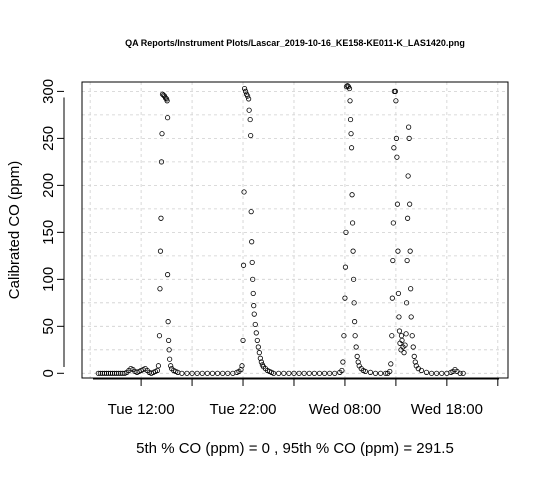  I want to click on y-tick-label: 300, so click(48, 91).